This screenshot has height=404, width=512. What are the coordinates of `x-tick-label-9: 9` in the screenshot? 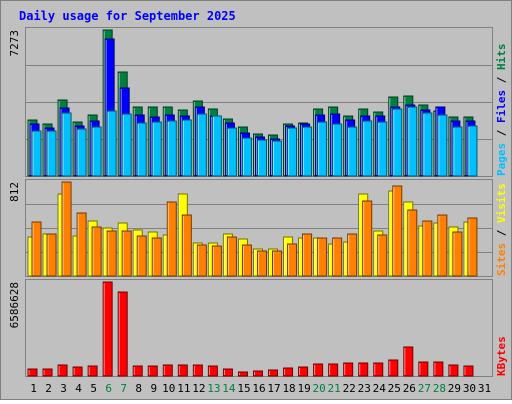 It's located at (153, 388).